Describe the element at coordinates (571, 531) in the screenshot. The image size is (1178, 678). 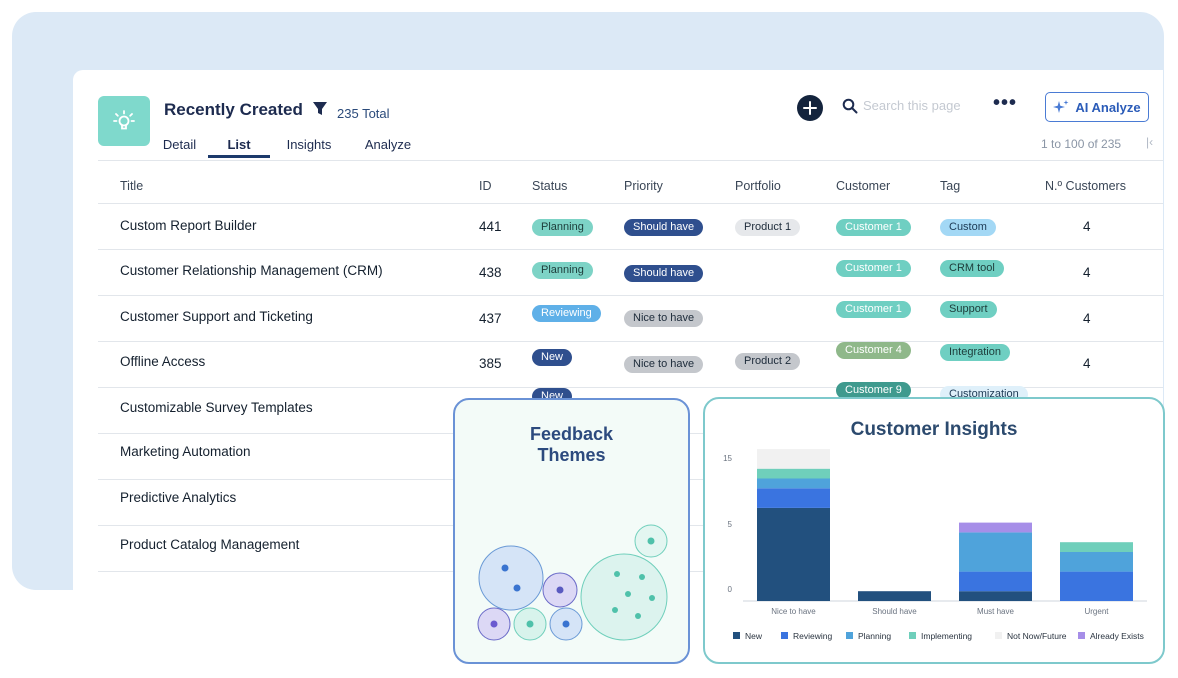
I see `feedback-themes-card: Feedback Themes` at that location.